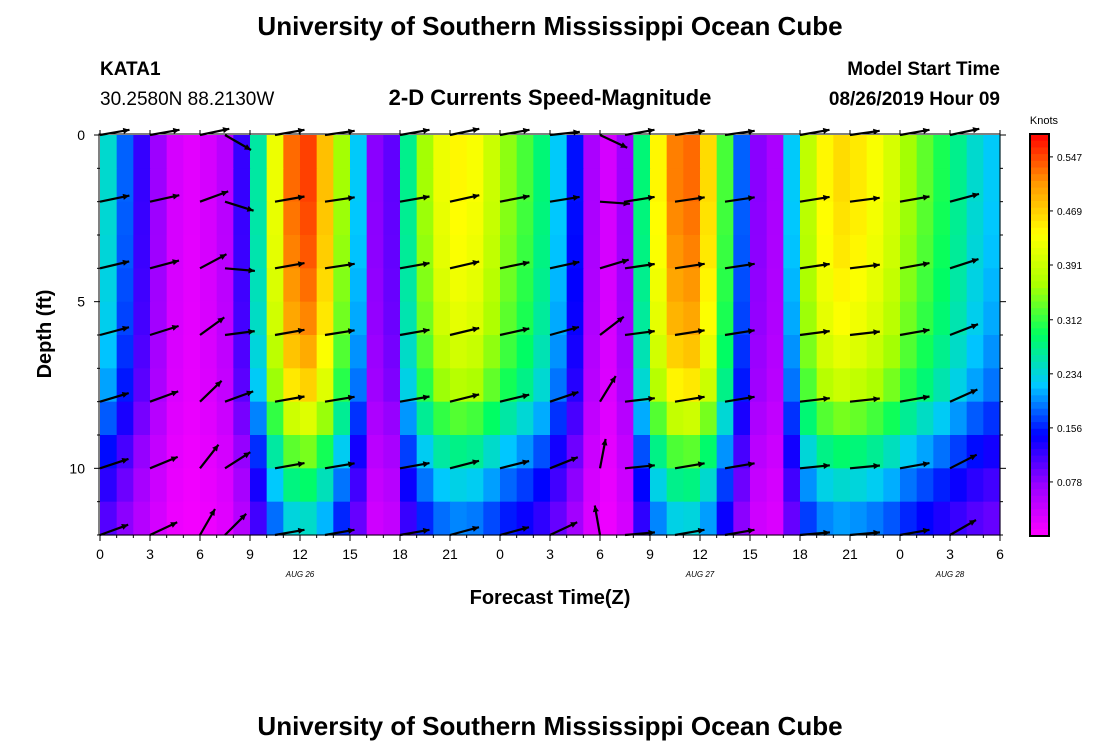 Image resolution: width=1100 pixels, height=750 pixels. I want to click on x-tick-label: 3, so click(150, 554).